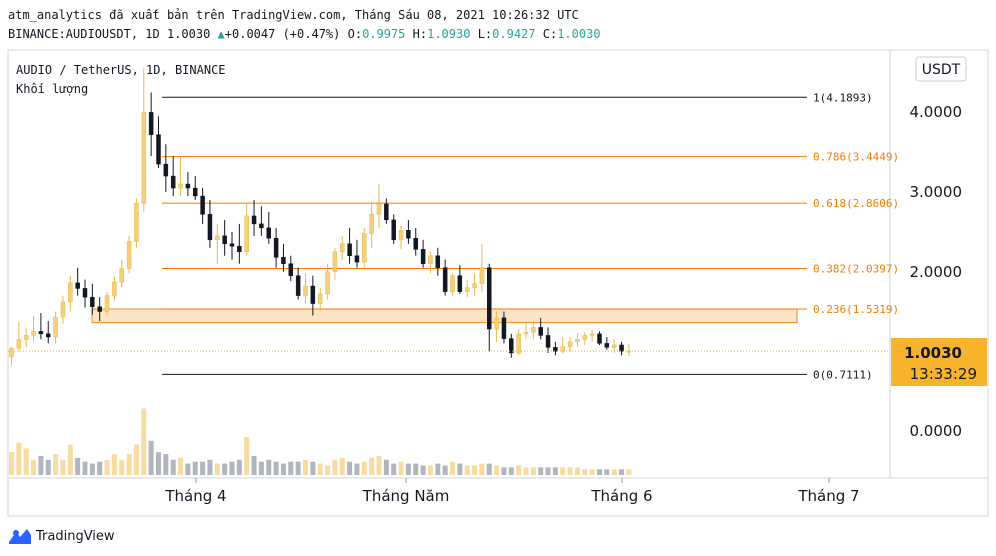 Image resolution: width=996 pixels, height=556 pixels. Describe the element at coordinates (84, 34) in the screenshot. I see `symbol-label: BINANCE:AUDIOUSDT, 1D` at that location.